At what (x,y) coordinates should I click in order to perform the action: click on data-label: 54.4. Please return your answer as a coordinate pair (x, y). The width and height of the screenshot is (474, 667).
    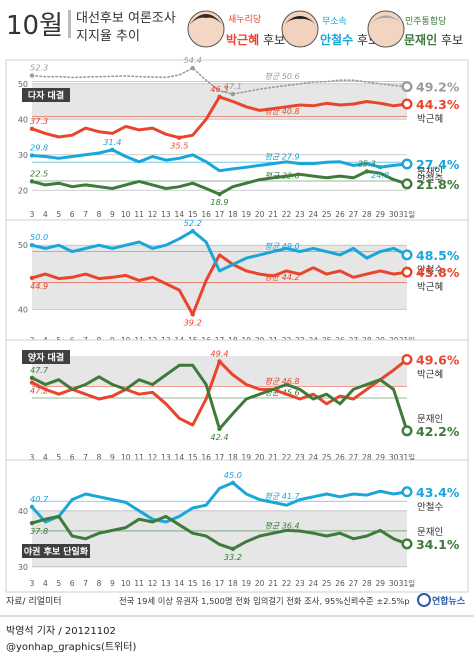
    Looking at the image, I should click on (193, 60).